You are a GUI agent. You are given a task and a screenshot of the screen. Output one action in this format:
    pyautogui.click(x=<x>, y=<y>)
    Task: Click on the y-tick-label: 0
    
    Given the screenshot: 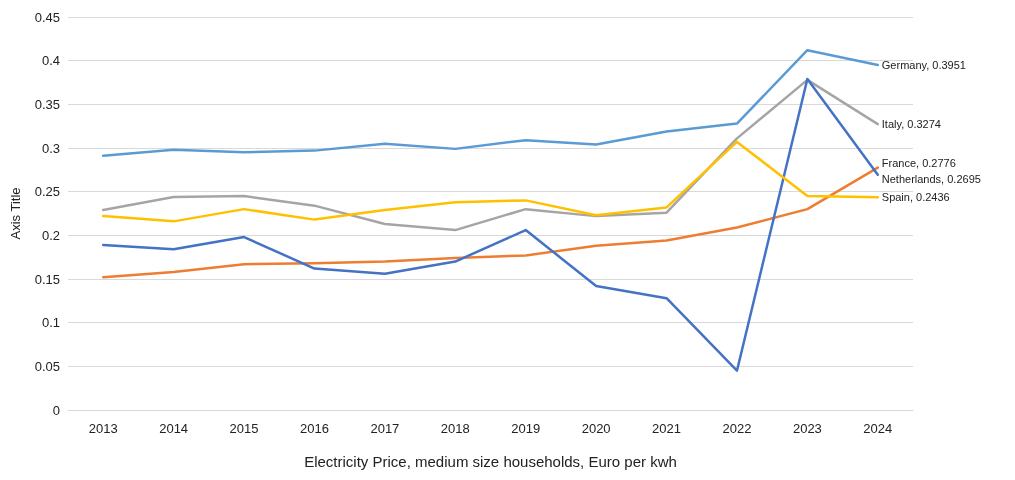 What is the action you would take?
    pyautogui.click(x=56, y=410)
    